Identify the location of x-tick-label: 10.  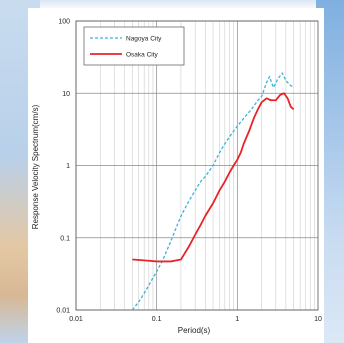
(318, 319).